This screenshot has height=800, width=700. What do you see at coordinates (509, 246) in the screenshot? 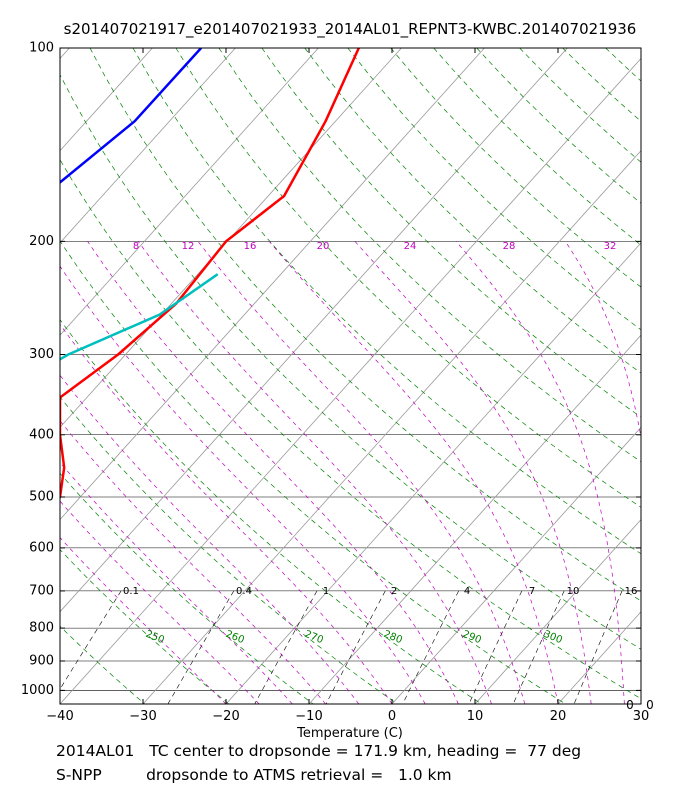
I see `moist-adiabat-label: 28` at bounding box center [509, 246].